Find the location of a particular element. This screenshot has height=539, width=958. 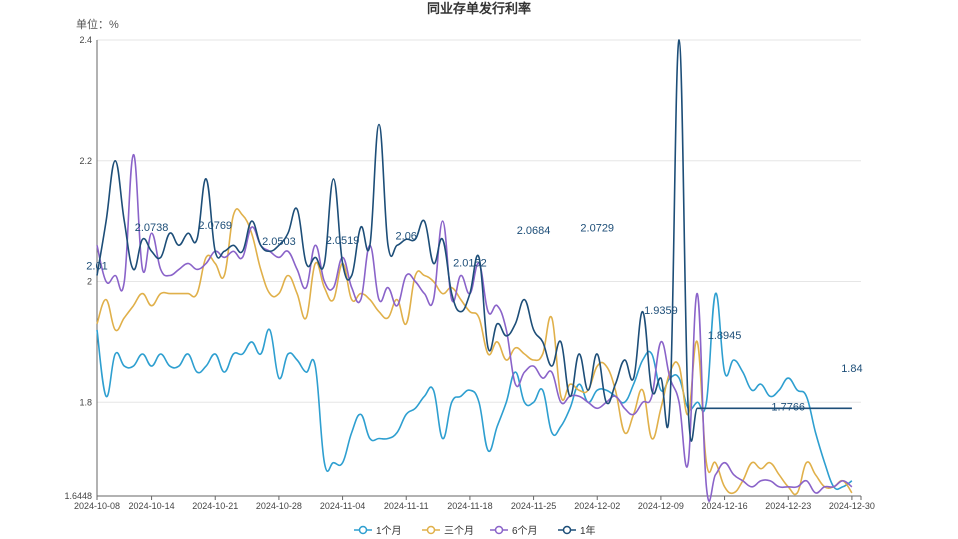

data-label: 1.7766 is located at coordinates (788, 407).